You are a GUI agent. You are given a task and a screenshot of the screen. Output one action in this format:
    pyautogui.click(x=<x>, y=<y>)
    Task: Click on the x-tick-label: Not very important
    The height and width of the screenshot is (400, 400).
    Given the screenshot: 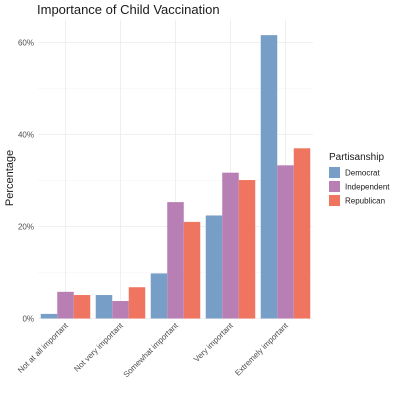 What is the action you would take?
    pyautogui.click(x=98, y=347)
    